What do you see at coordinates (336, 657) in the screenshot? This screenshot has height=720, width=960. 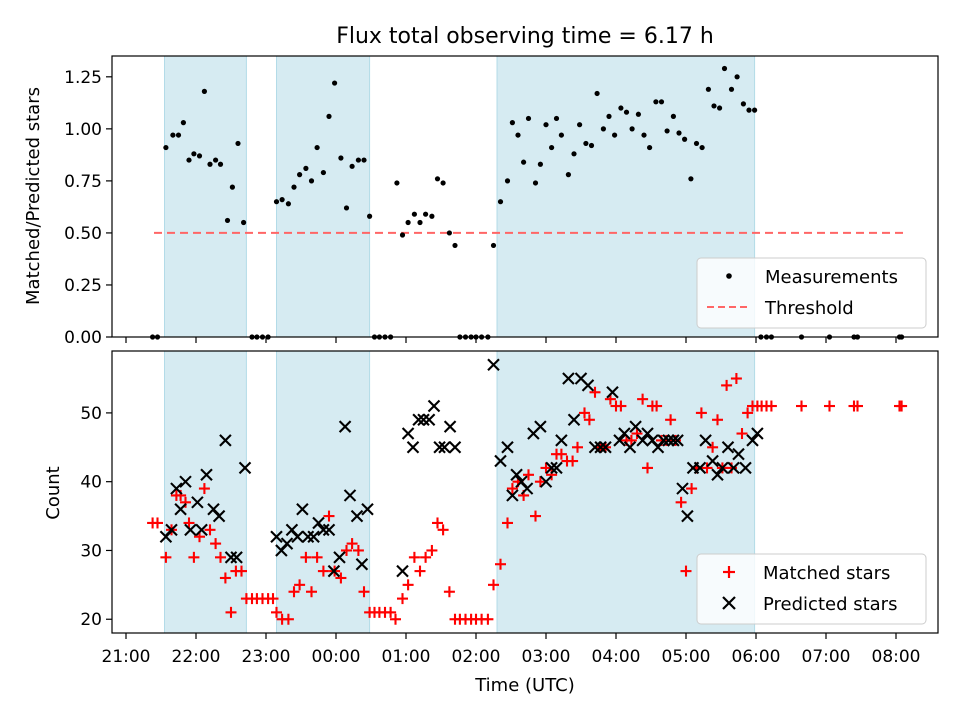 I see `xtick-label: 00:00` at bounding box center [336, 657].